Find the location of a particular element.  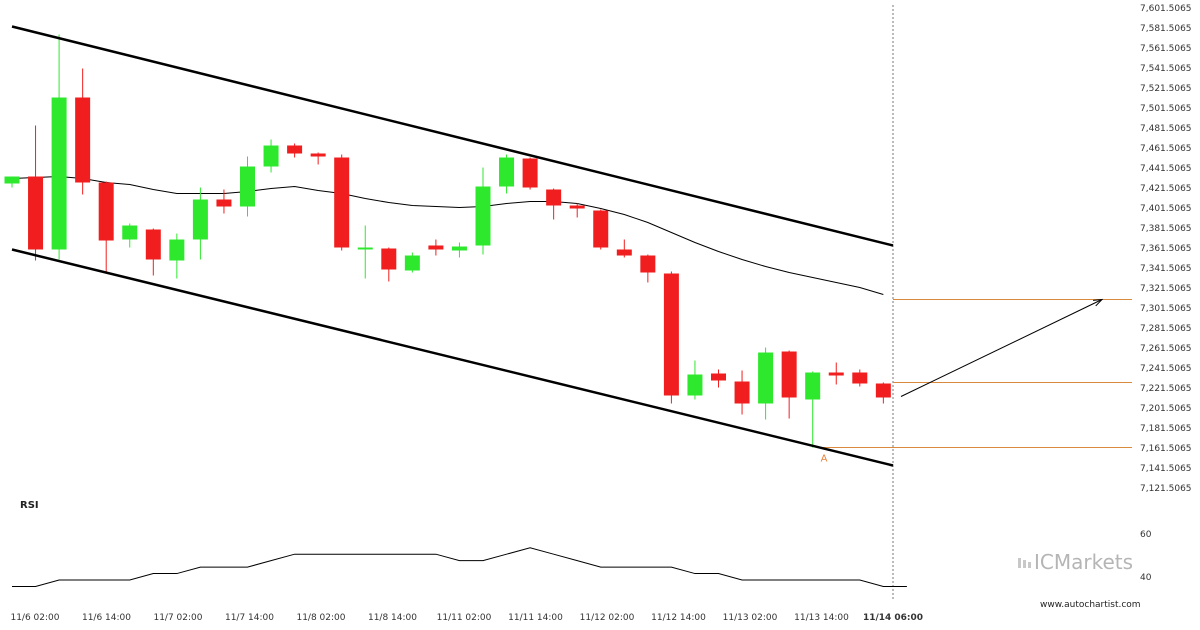

watermark-url: www.autochartist.com is located at coordinates (1090, 605).